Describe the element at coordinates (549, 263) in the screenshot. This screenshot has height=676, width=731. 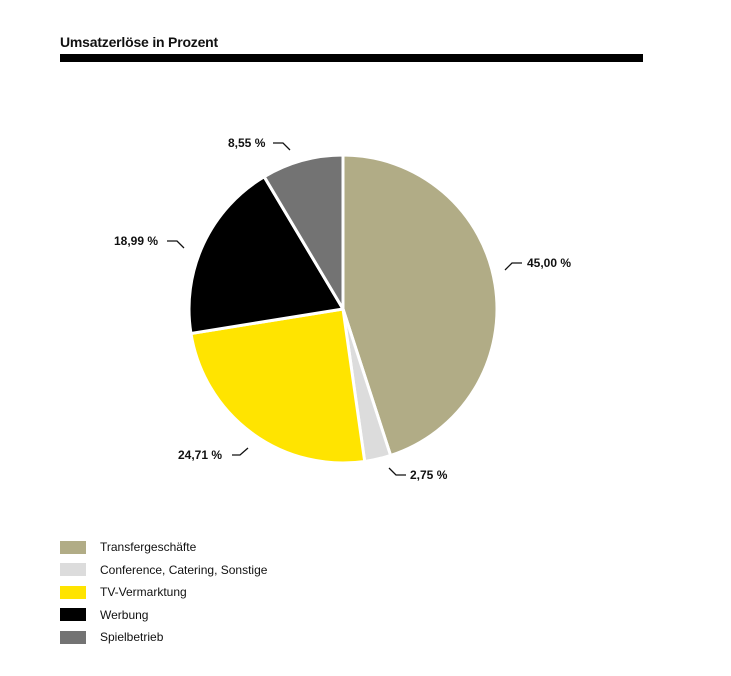
I see `data-label-0: 45,00 %` at that location.